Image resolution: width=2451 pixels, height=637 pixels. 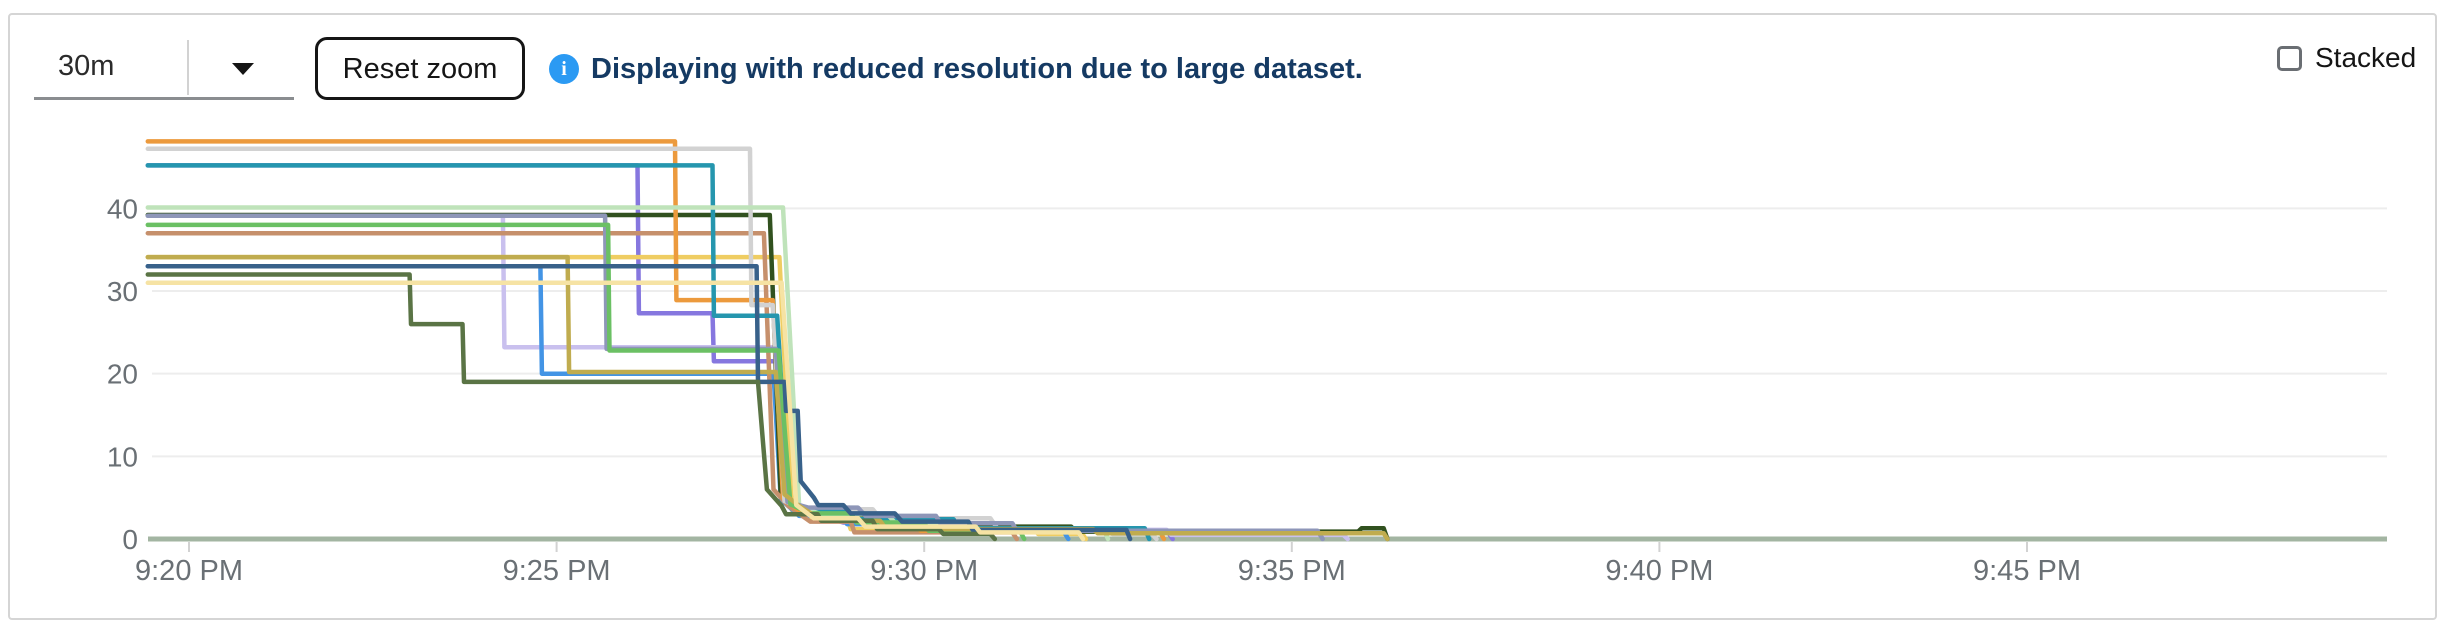 I want to click on x-tick-label: 9:20 PM, so click(x=189, y=571).